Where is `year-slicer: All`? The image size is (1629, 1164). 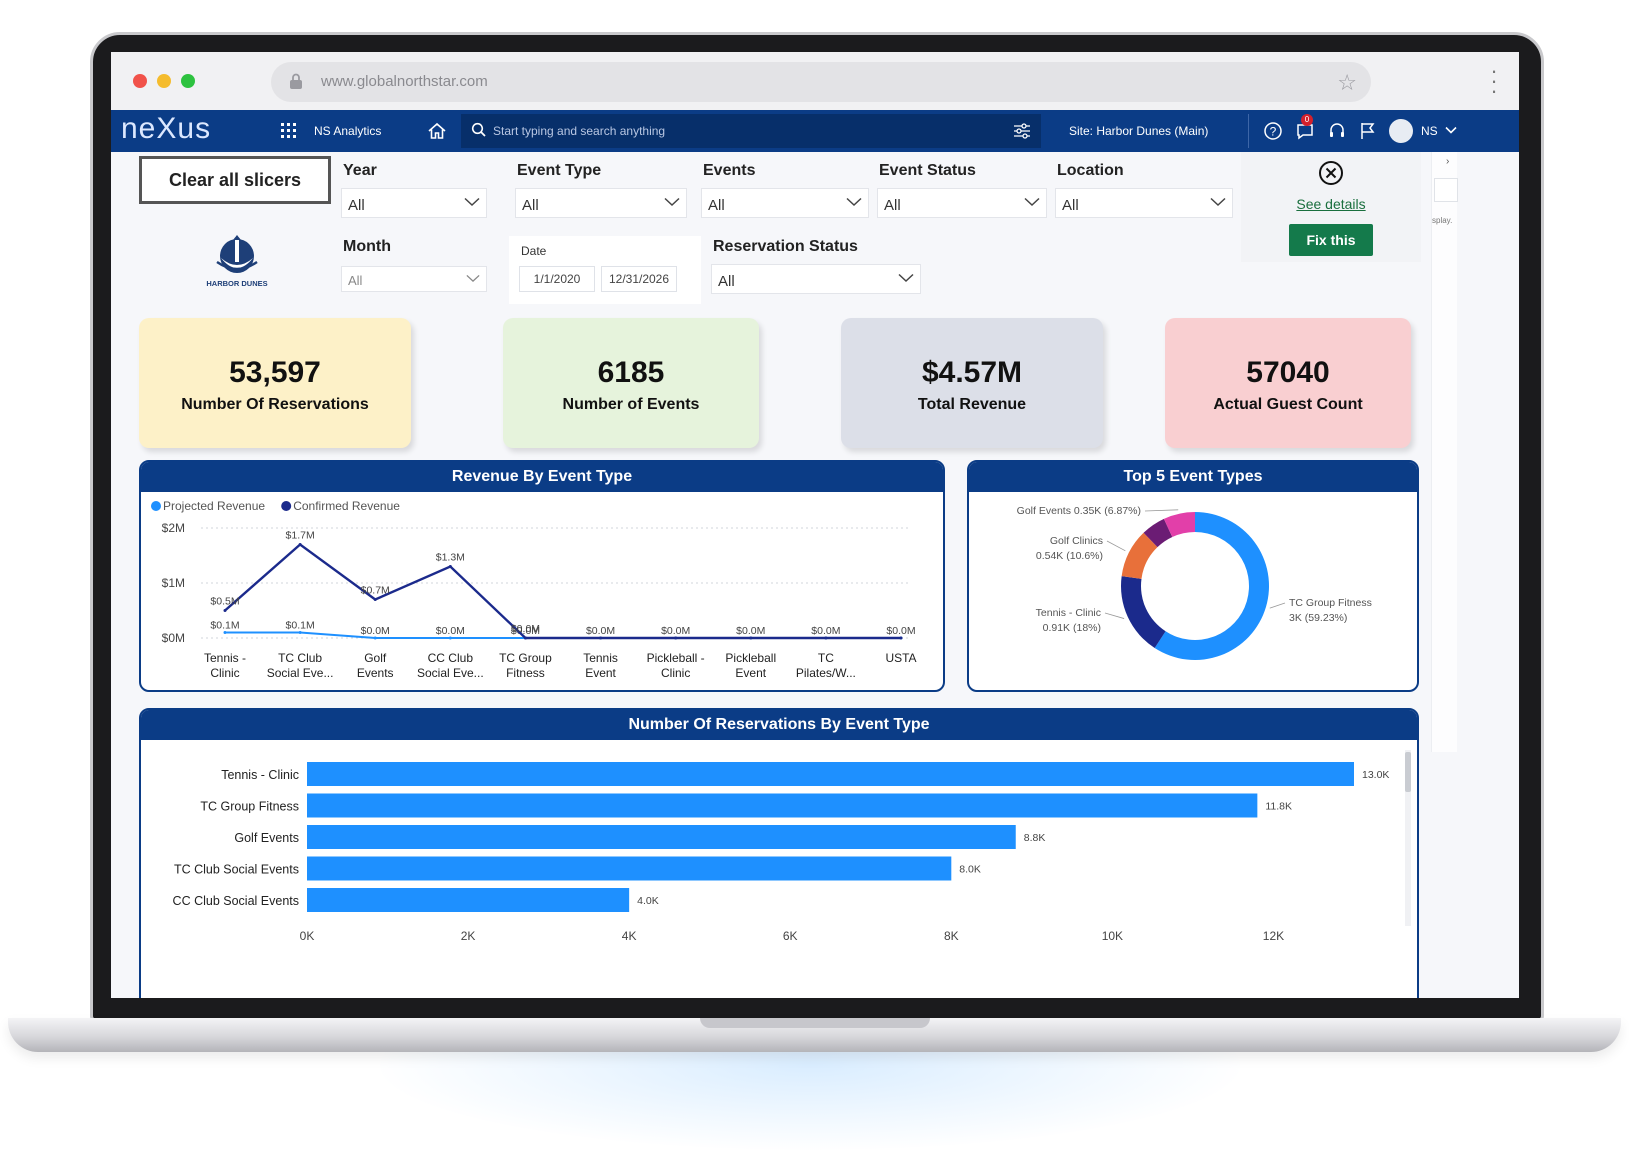
year-slicer: All is located at coordinates (414, 203).